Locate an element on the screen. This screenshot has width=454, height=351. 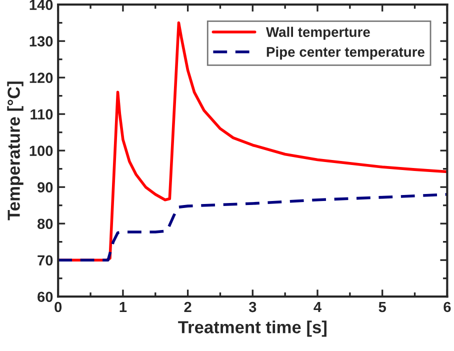
y-tick-label: 100 is located at coordinates (41, 151).